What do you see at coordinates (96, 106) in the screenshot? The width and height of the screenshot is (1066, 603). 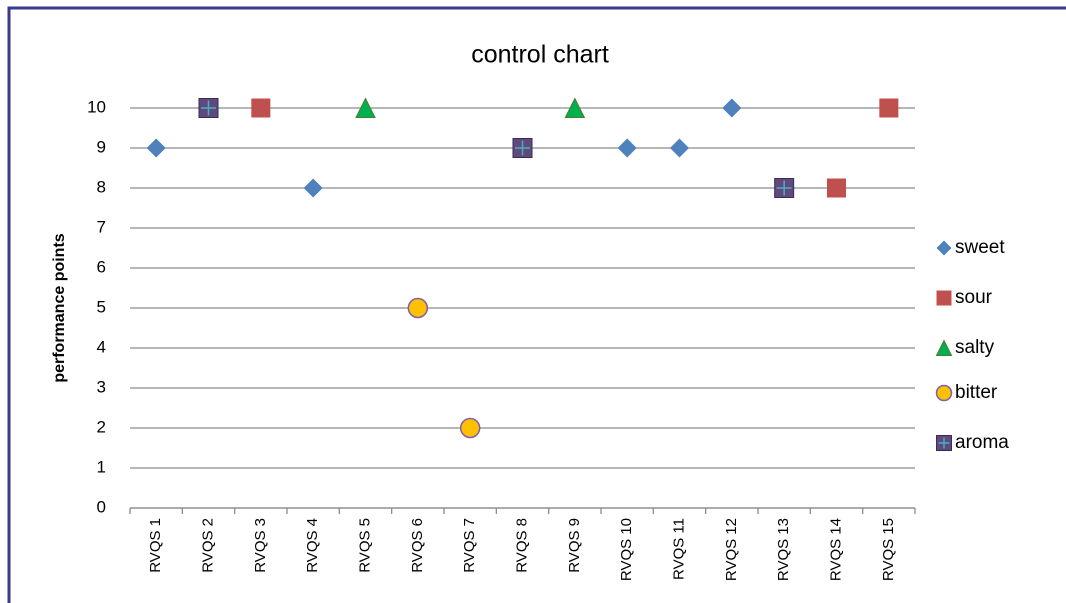 I see `y-tick-label: 10` at bounding box center [96, 106].